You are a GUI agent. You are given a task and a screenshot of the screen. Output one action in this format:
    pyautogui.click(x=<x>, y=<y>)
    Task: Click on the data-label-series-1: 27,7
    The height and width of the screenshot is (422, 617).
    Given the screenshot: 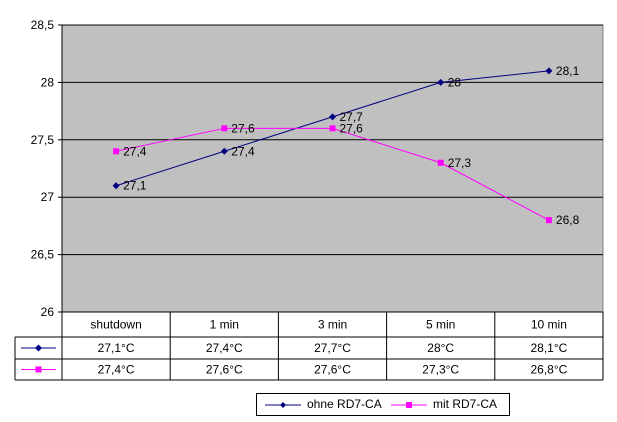 What is the action you would take?
    pyautogui.click(x=352, y=117)
    